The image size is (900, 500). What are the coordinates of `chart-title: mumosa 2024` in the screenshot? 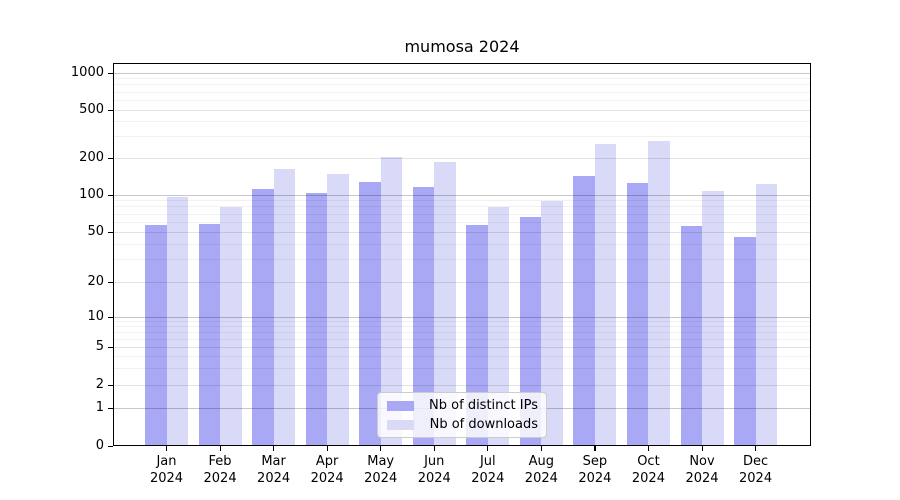 It's located at (462, 46).